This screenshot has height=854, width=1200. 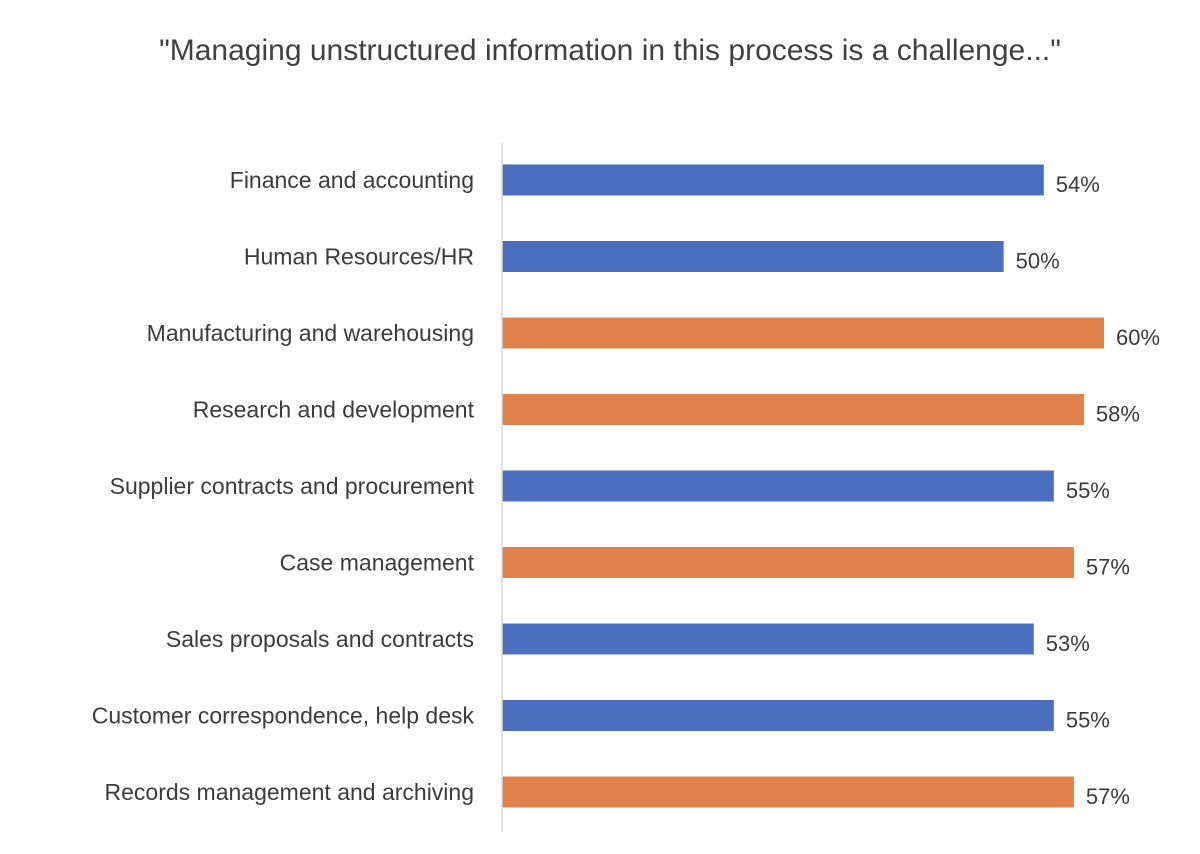 What do you see at coordinates (320, 639) in the screenshot?
I see `category-label: Sales proposals and contracts` at bounding box center [320, 639].